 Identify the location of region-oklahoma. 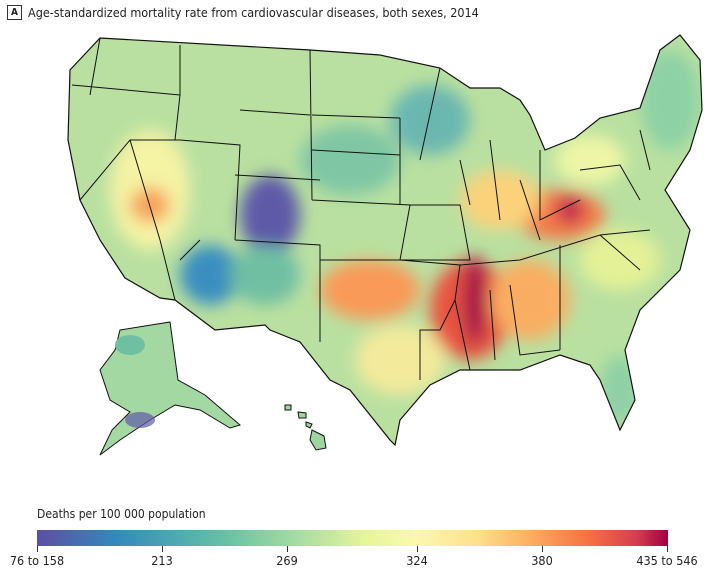
(370, 290).